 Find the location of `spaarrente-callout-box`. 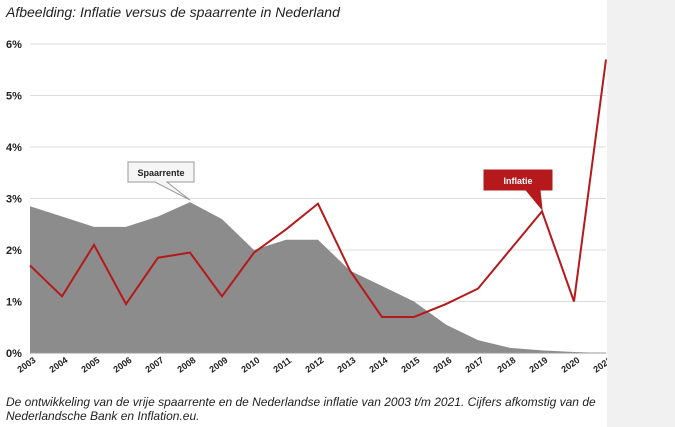

spaarrente-callout-box is located at coordinates (161, 181).